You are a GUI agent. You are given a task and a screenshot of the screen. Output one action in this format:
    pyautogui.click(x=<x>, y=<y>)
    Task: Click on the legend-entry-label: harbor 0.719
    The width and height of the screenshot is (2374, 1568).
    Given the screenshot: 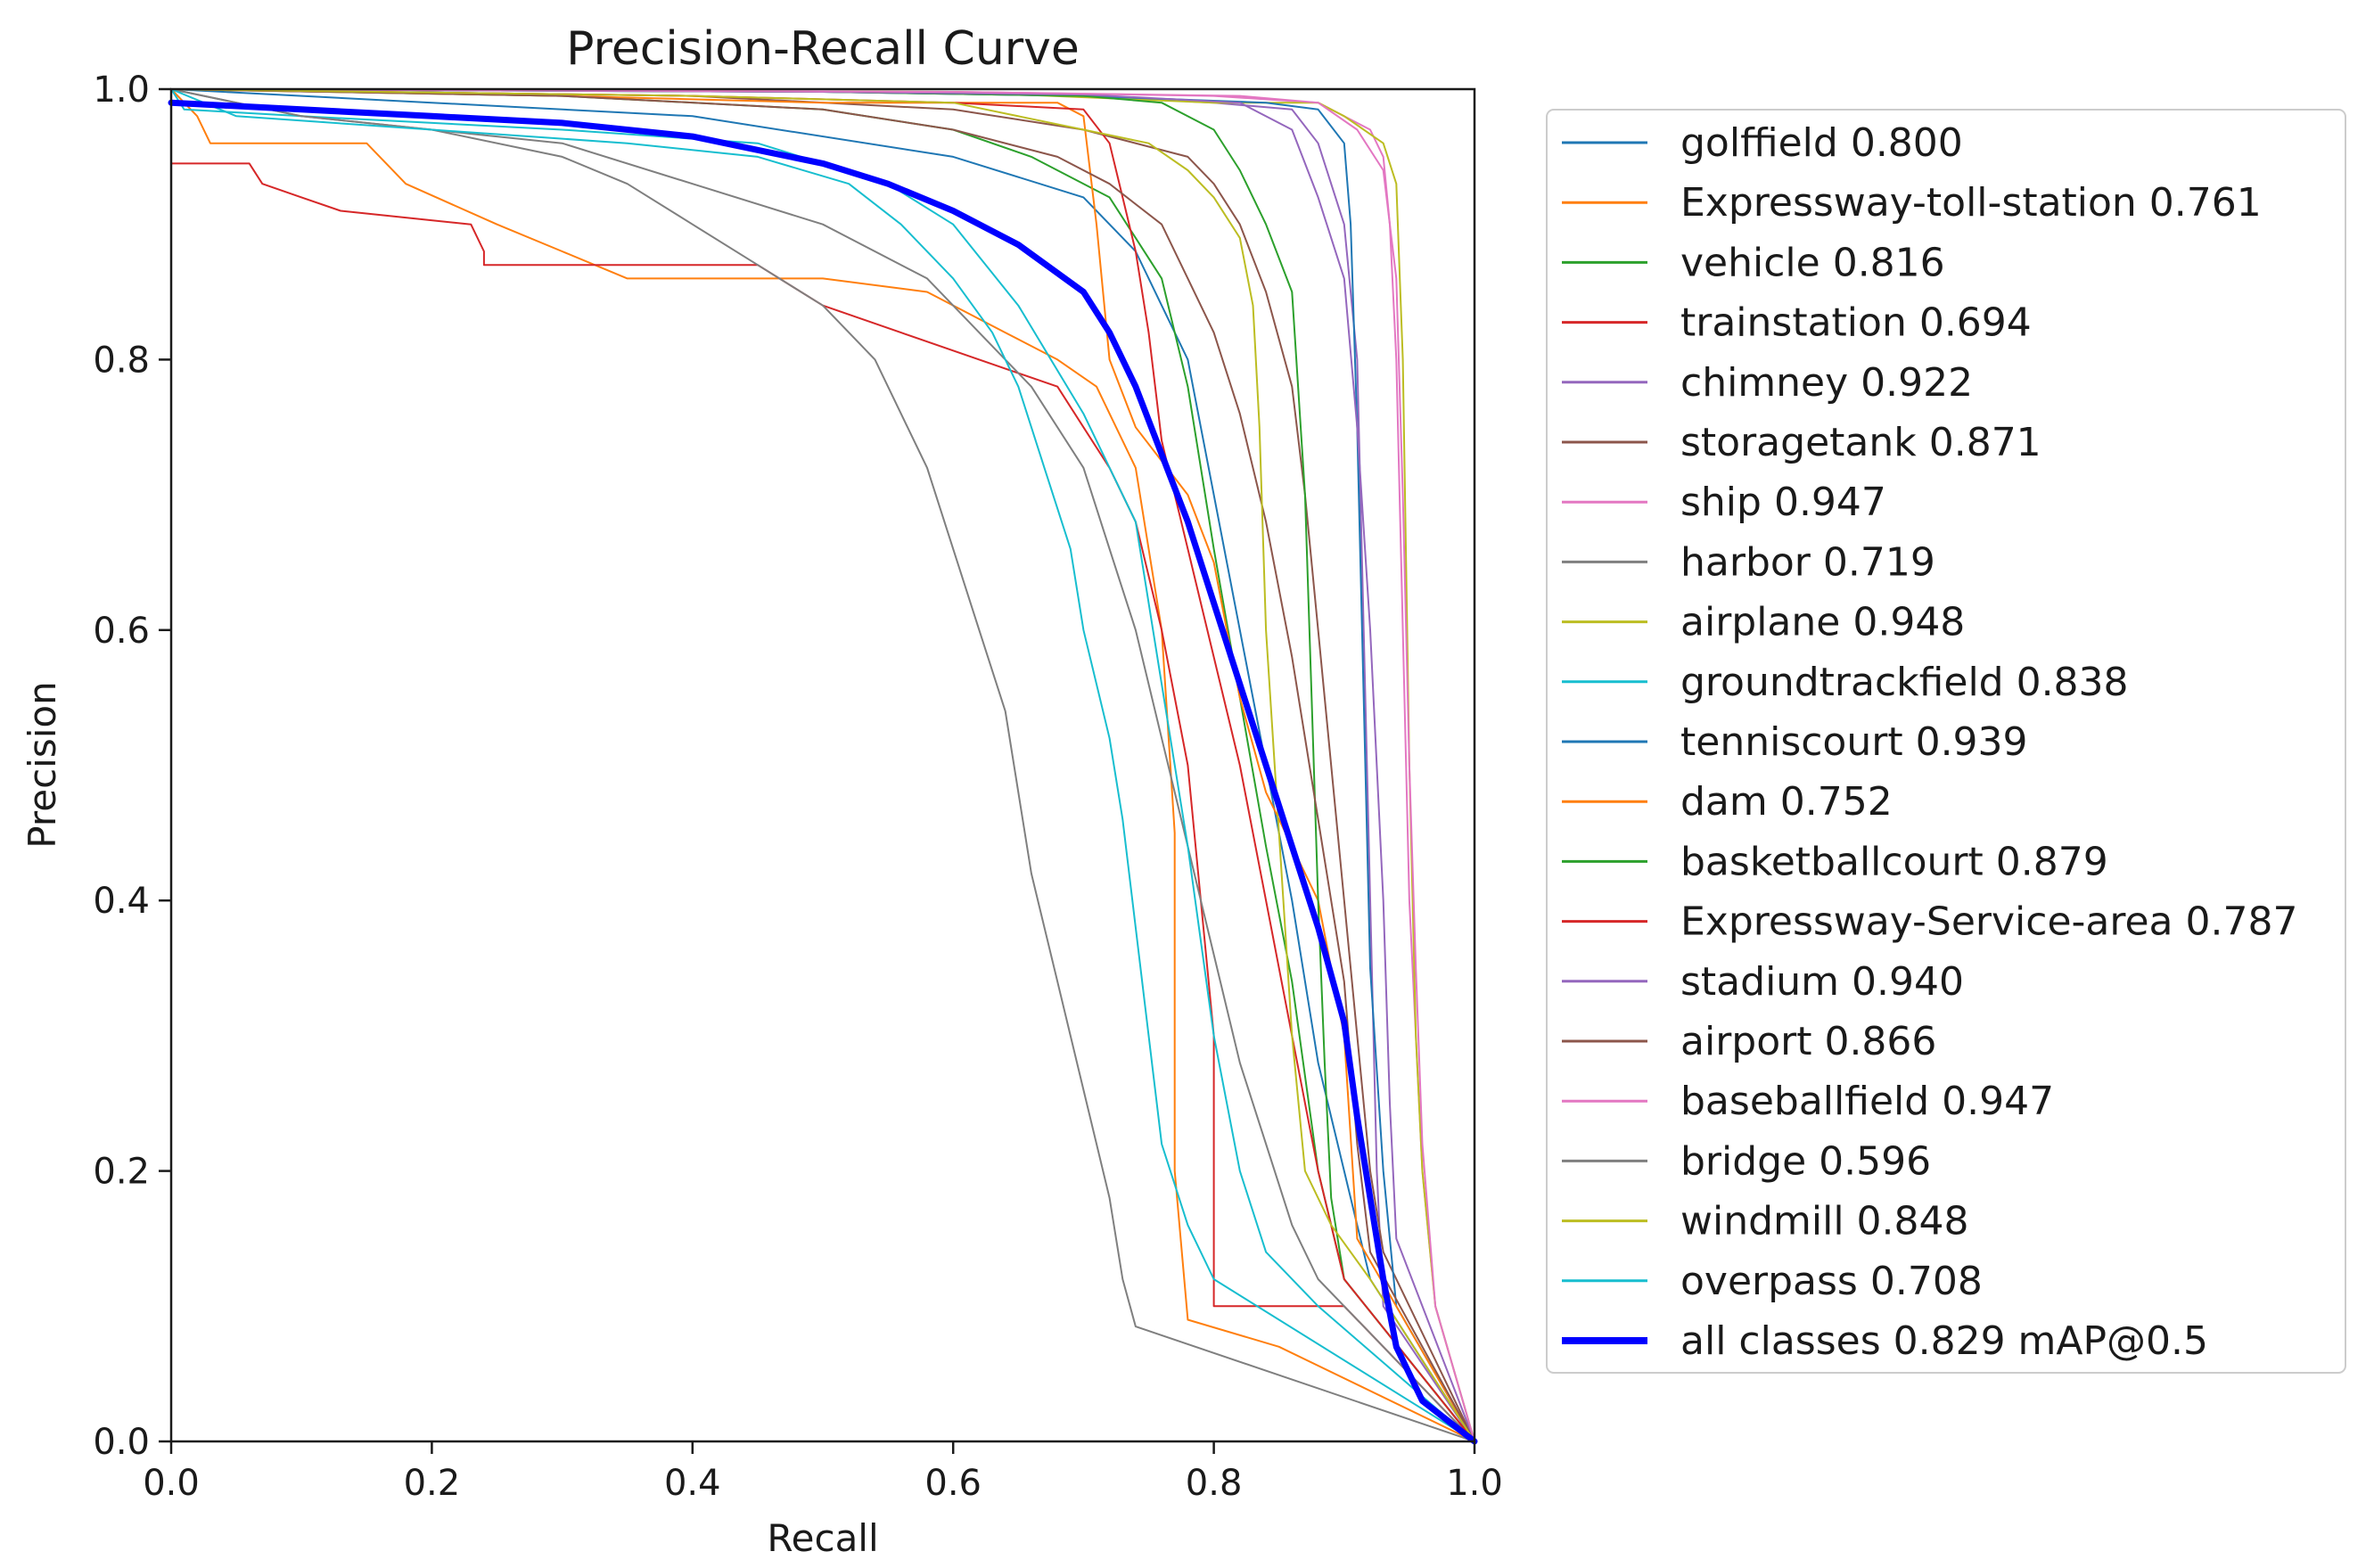 What is the action you would take?
    pyautogui.click(x=1808, y=562)
    